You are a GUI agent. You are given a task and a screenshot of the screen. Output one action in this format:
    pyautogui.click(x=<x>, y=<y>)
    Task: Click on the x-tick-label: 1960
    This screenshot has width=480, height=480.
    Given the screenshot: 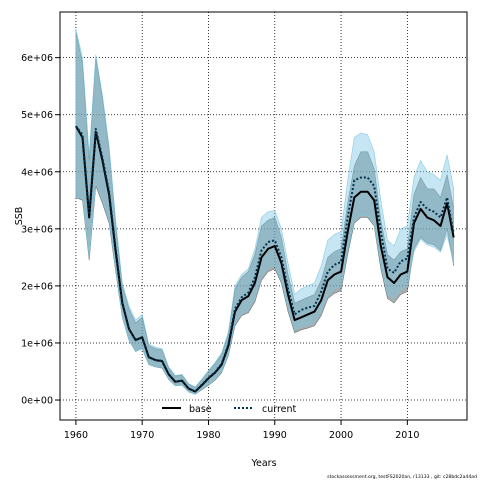 What is the action you would take?
    pyautogui.click(x=76, y=435)
    